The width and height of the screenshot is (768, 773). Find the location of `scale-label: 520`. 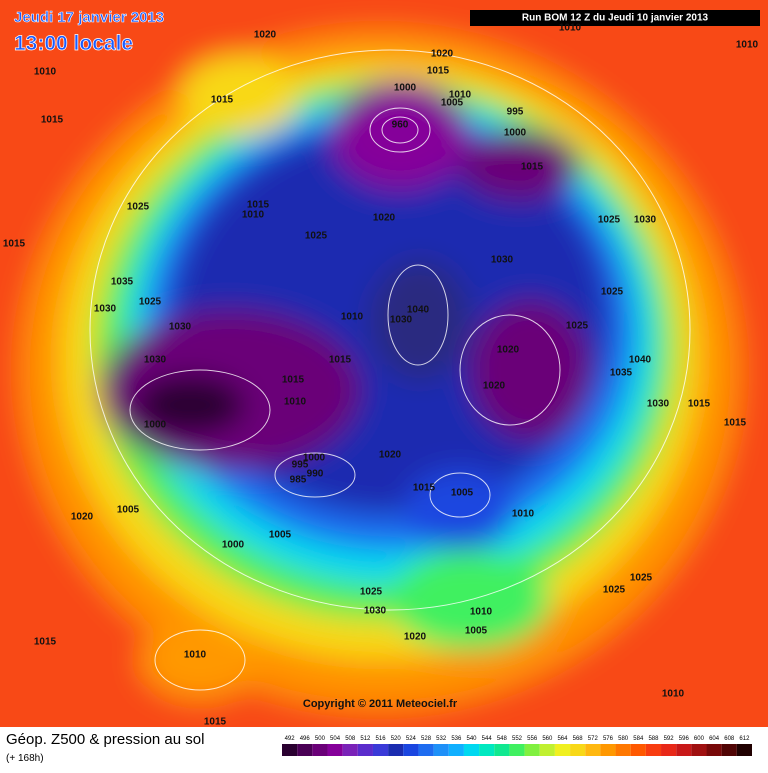

scale-label: 520 is located at coordinates (396, 739).